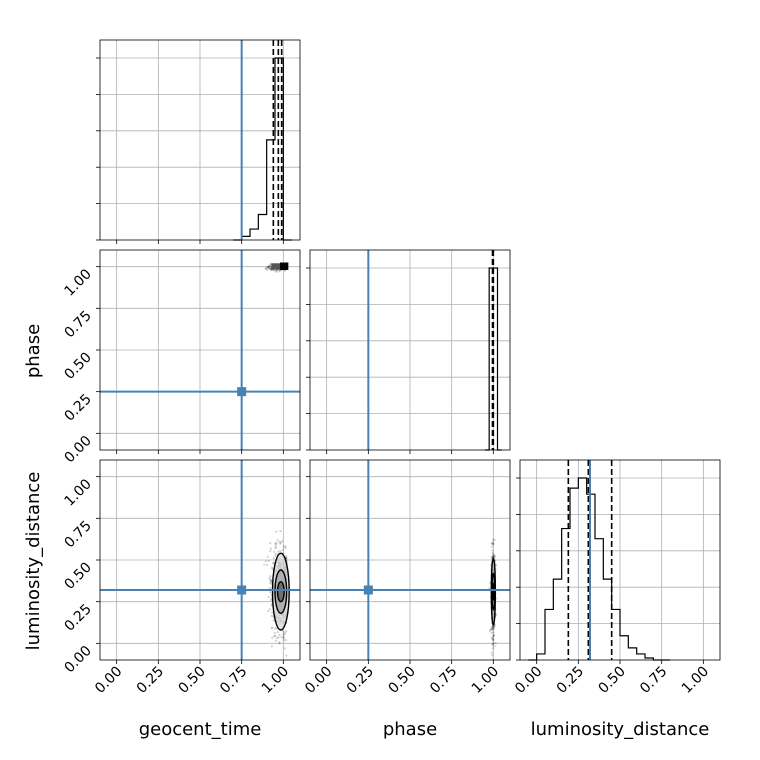 The image size is (760, 760). What do you see at coordinates (108, 680) in the screenshot?
I see `x-tick-label: 0.00` at bounding box center [108, 680].